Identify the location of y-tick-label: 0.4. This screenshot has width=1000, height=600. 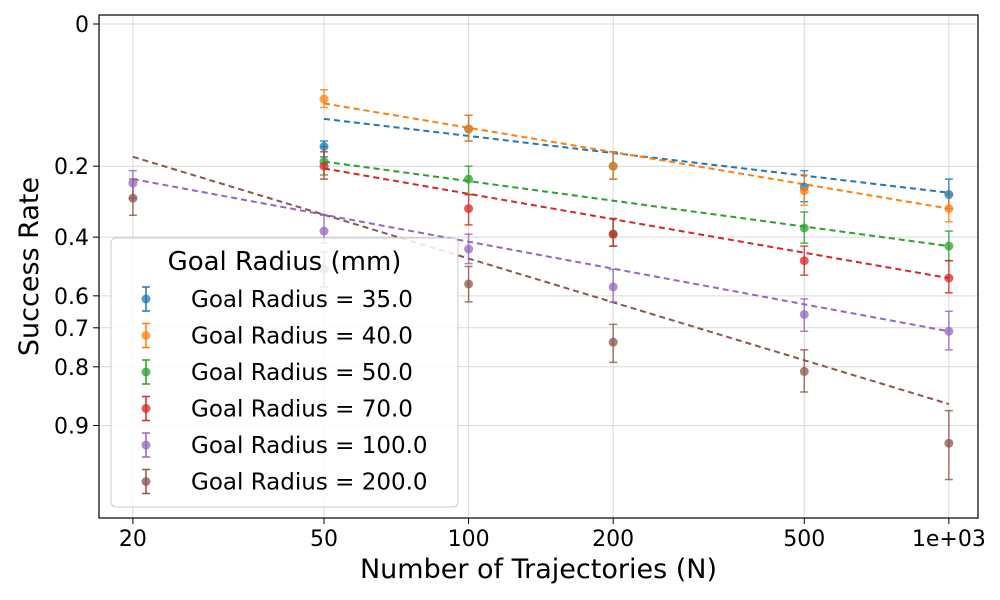
(71, 238).